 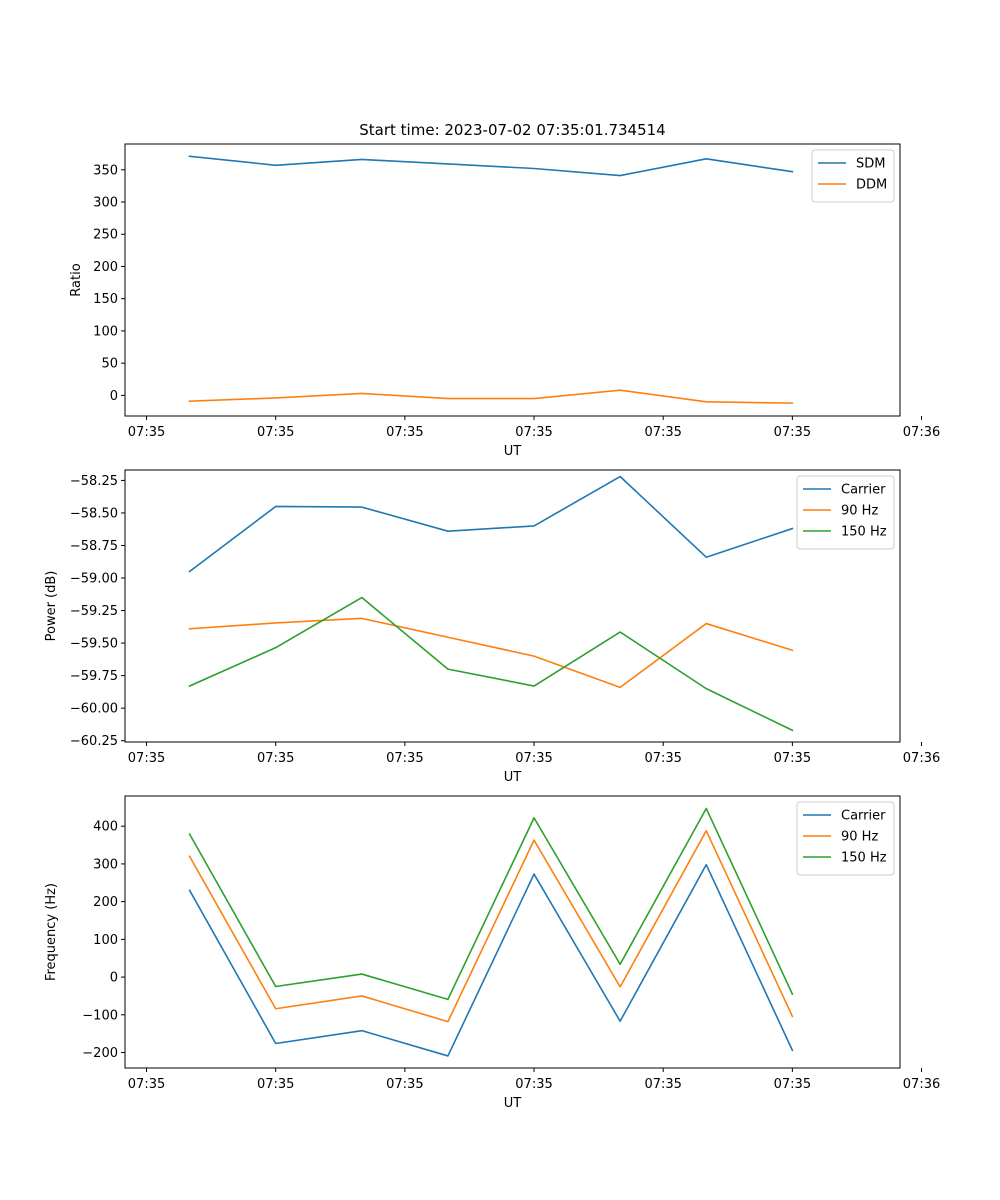 I want to click on y-tick-label: −59.50, so click(x=94, y=644).